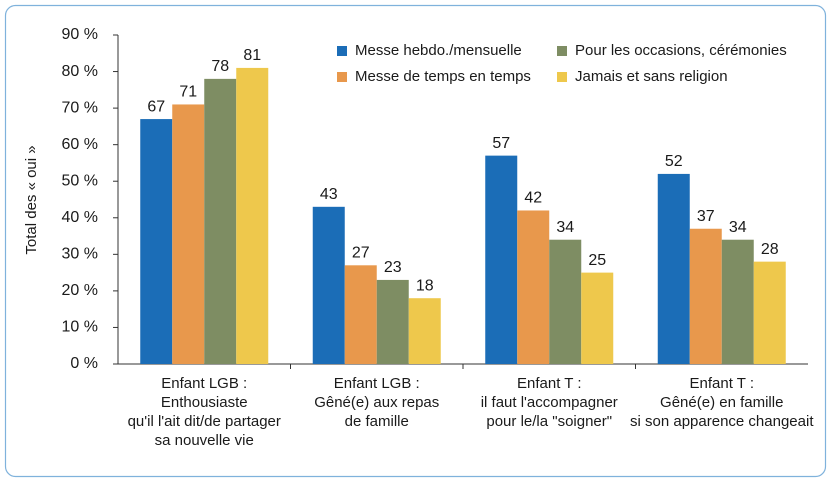 The height and width of the screenshot is (481, 831). I want to click on y-tick-label: 40 %, so click(80, 217).